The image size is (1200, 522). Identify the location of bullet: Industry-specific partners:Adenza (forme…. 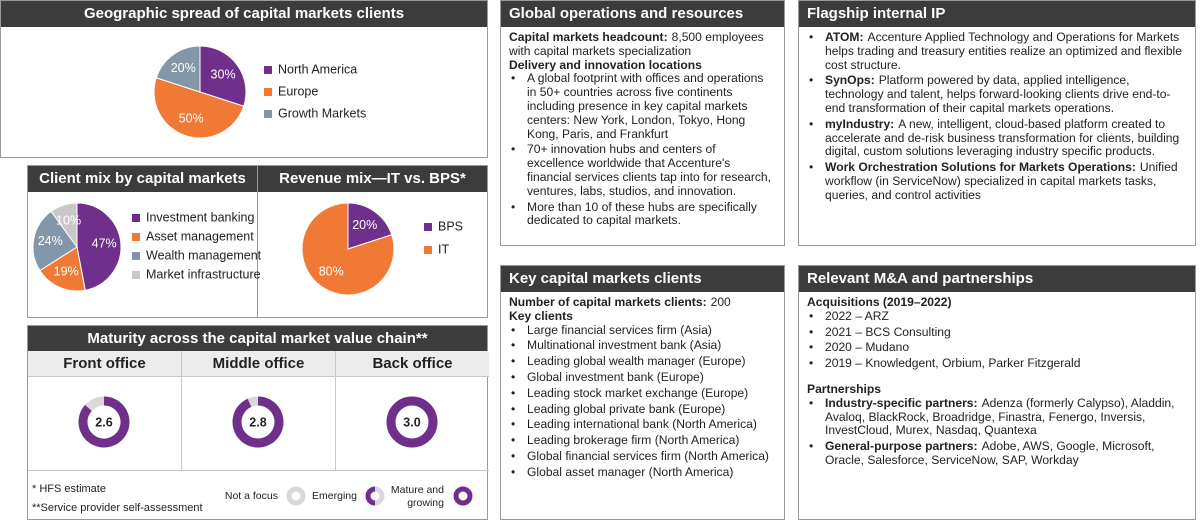
(997, 416).